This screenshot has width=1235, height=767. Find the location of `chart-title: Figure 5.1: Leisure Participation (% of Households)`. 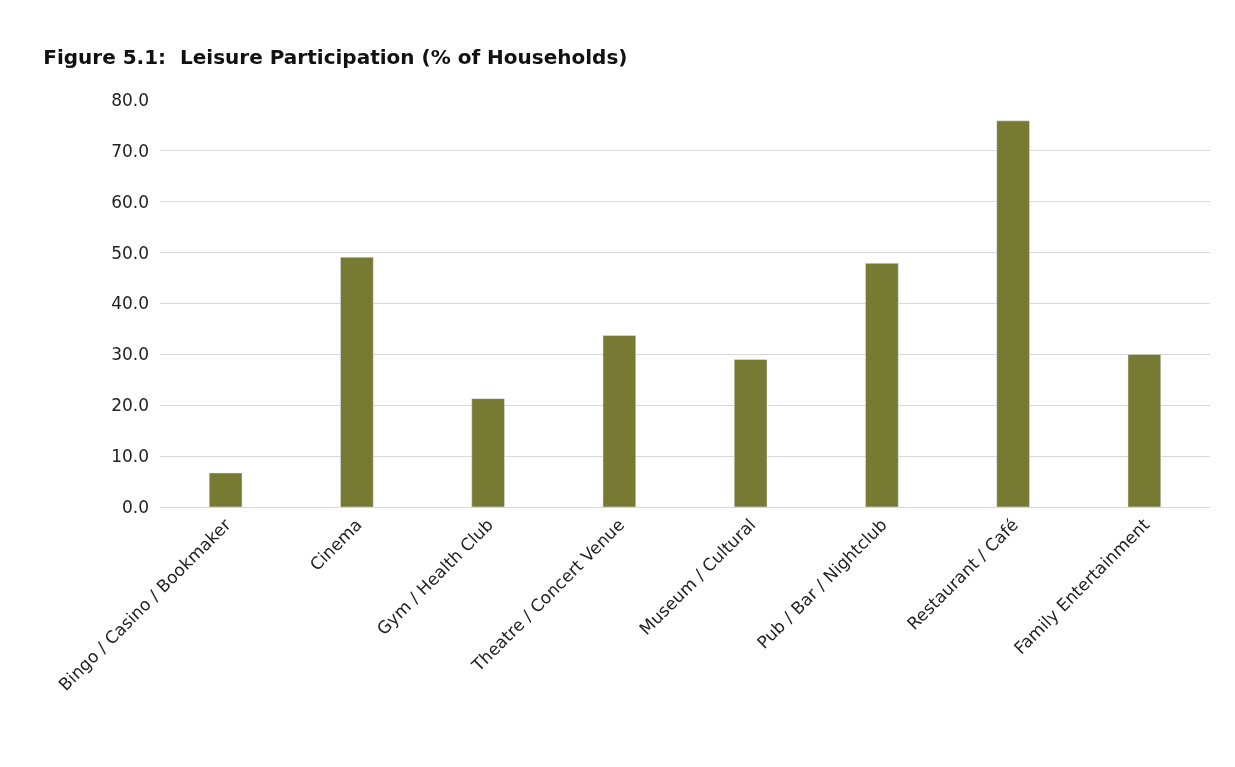

chart-title: Figure 5.1: Leisure Participation (% of Households) is located at coordinates (335, 56).